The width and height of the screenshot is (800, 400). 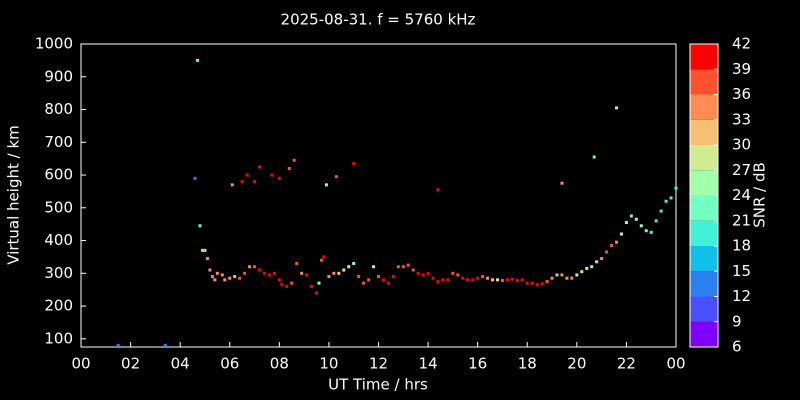 What do you see at coordinates (229, 364) in the screenshot?
I see `x-tick-label: 06` at bounding box center [229, 364].